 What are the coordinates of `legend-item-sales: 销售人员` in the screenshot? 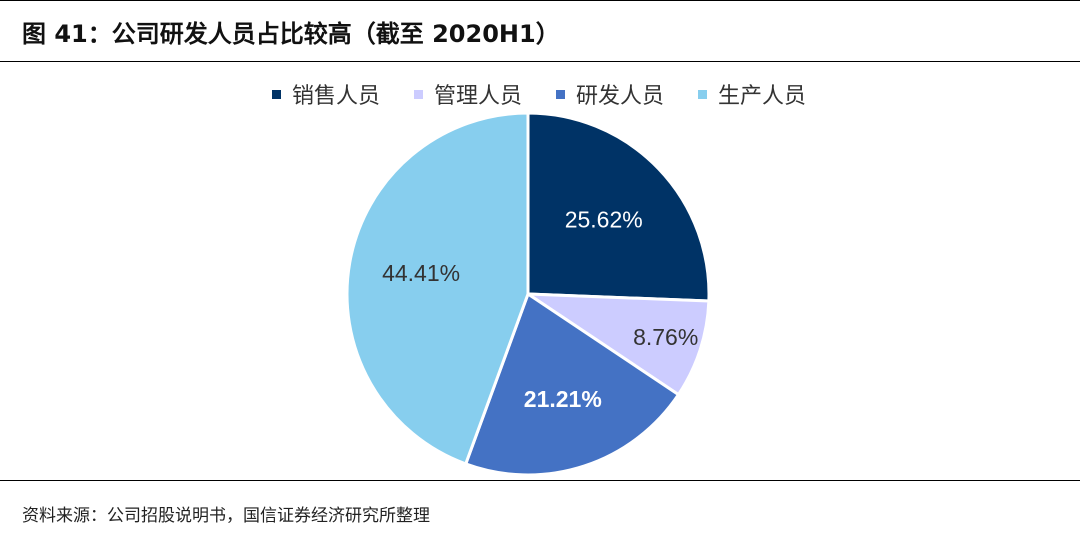 It's located at (326, 94).